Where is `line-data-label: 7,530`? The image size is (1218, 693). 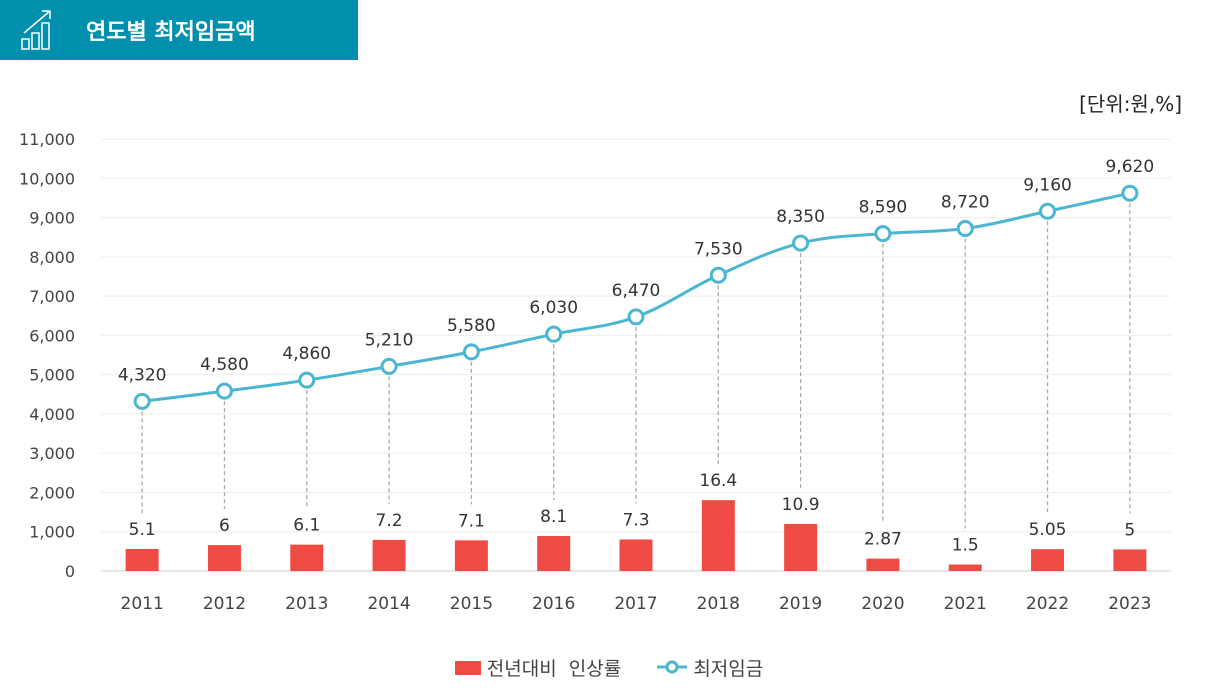
line-data-label: 7,530 is located at coordinates (718, 249).